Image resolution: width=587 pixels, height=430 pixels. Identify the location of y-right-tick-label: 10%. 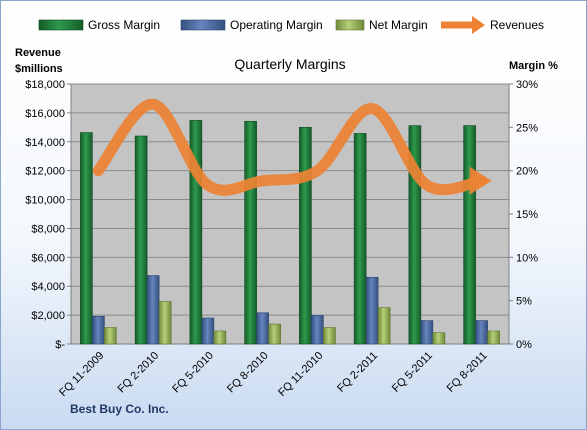
(527, 258).